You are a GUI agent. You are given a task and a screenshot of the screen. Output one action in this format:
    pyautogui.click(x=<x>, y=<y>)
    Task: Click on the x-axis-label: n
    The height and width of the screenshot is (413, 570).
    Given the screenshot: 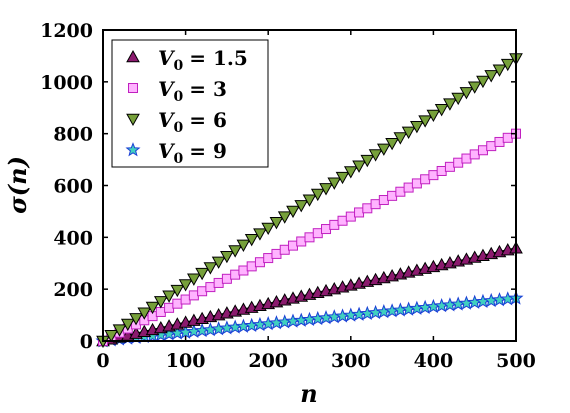 What is the action you would take?
    pyautogui.click(x=308, y=393)
    